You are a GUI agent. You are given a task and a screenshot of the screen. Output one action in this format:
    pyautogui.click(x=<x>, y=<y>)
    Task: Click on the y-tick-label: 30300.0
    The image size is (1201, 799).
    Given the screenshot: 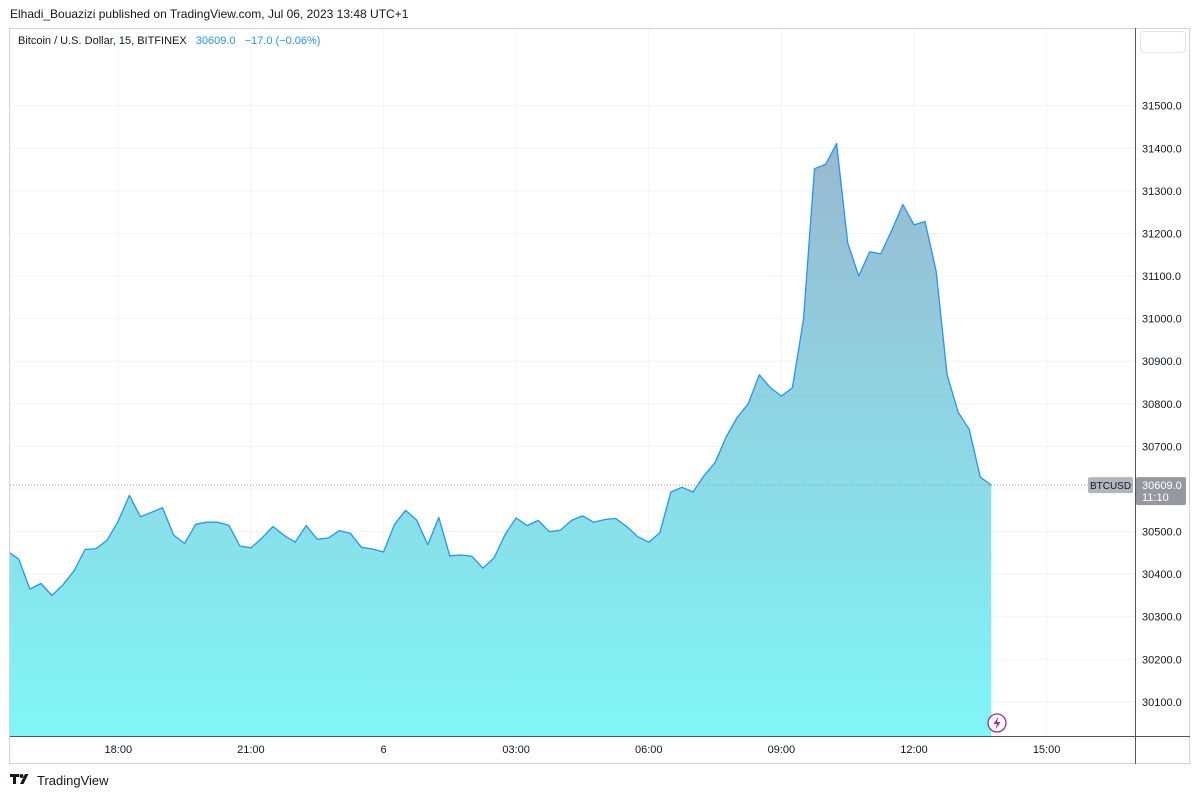 What is the action you would take?
    pyautogui.click(x=1162, y=618)
    